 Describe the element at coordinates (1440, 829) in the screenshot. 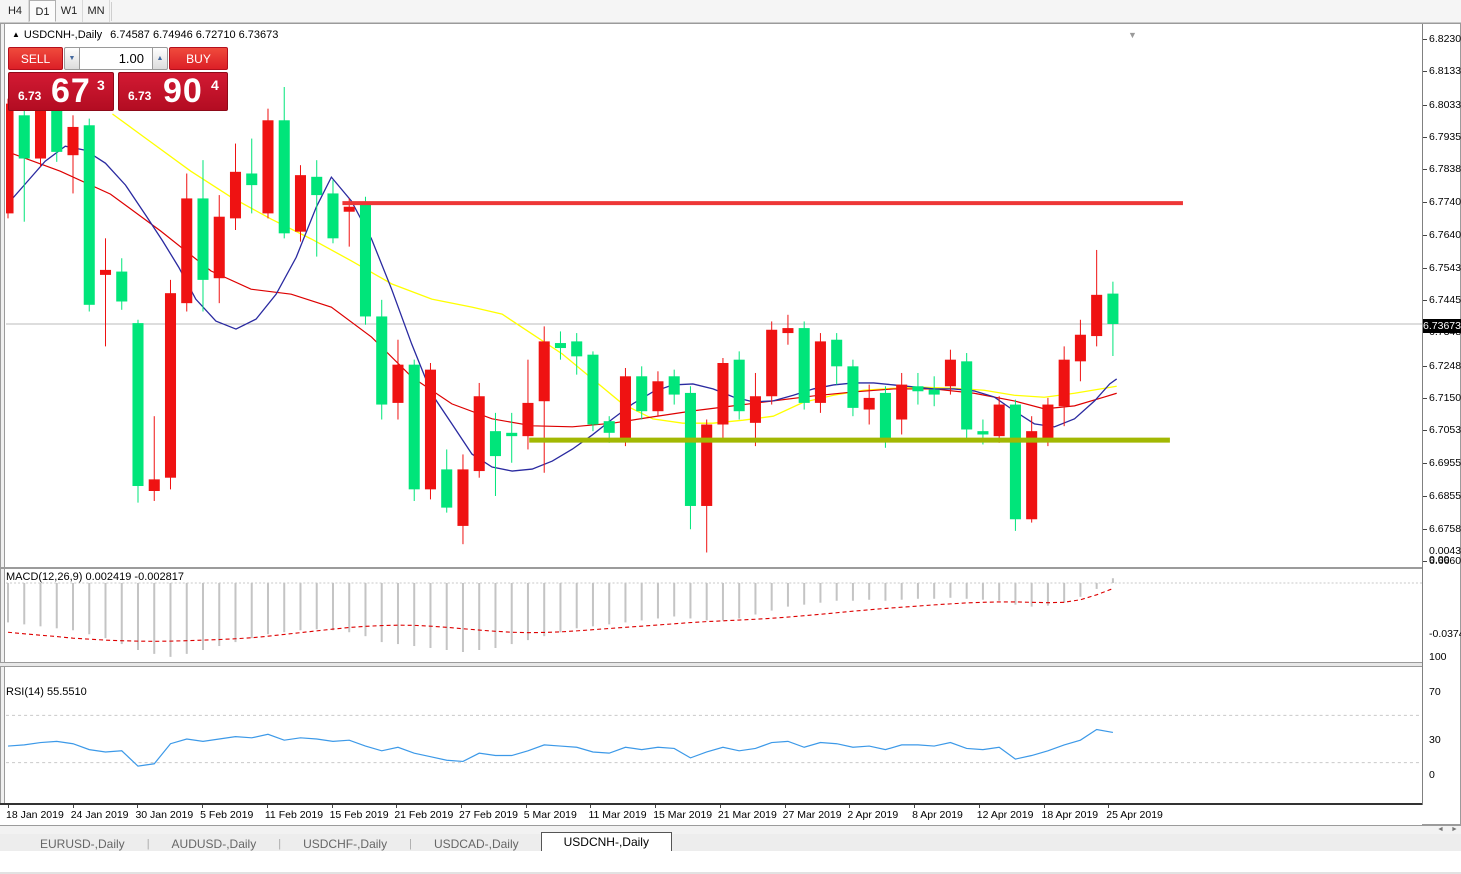

I see `scroll-left-icon: ◄` at that location.